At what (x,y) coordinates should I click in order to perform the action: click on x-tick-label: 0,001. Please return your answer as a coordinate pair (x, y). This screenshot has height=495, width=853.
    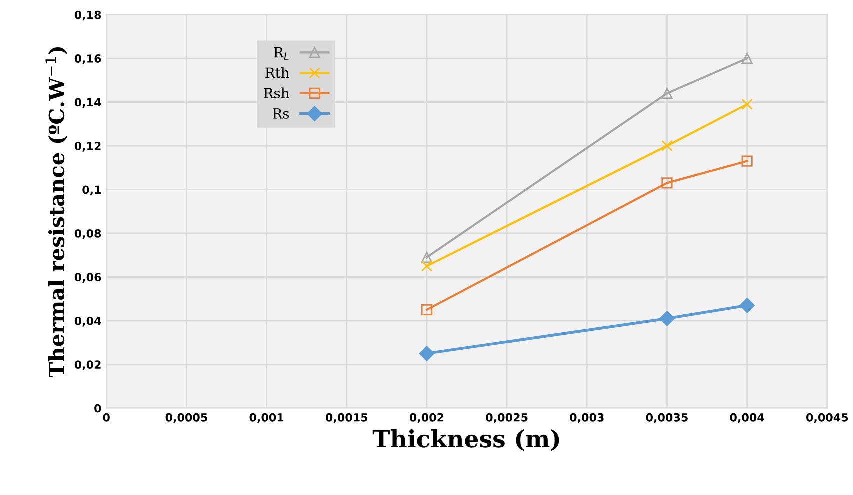
    Looking at the image, I should click on (267, 418).